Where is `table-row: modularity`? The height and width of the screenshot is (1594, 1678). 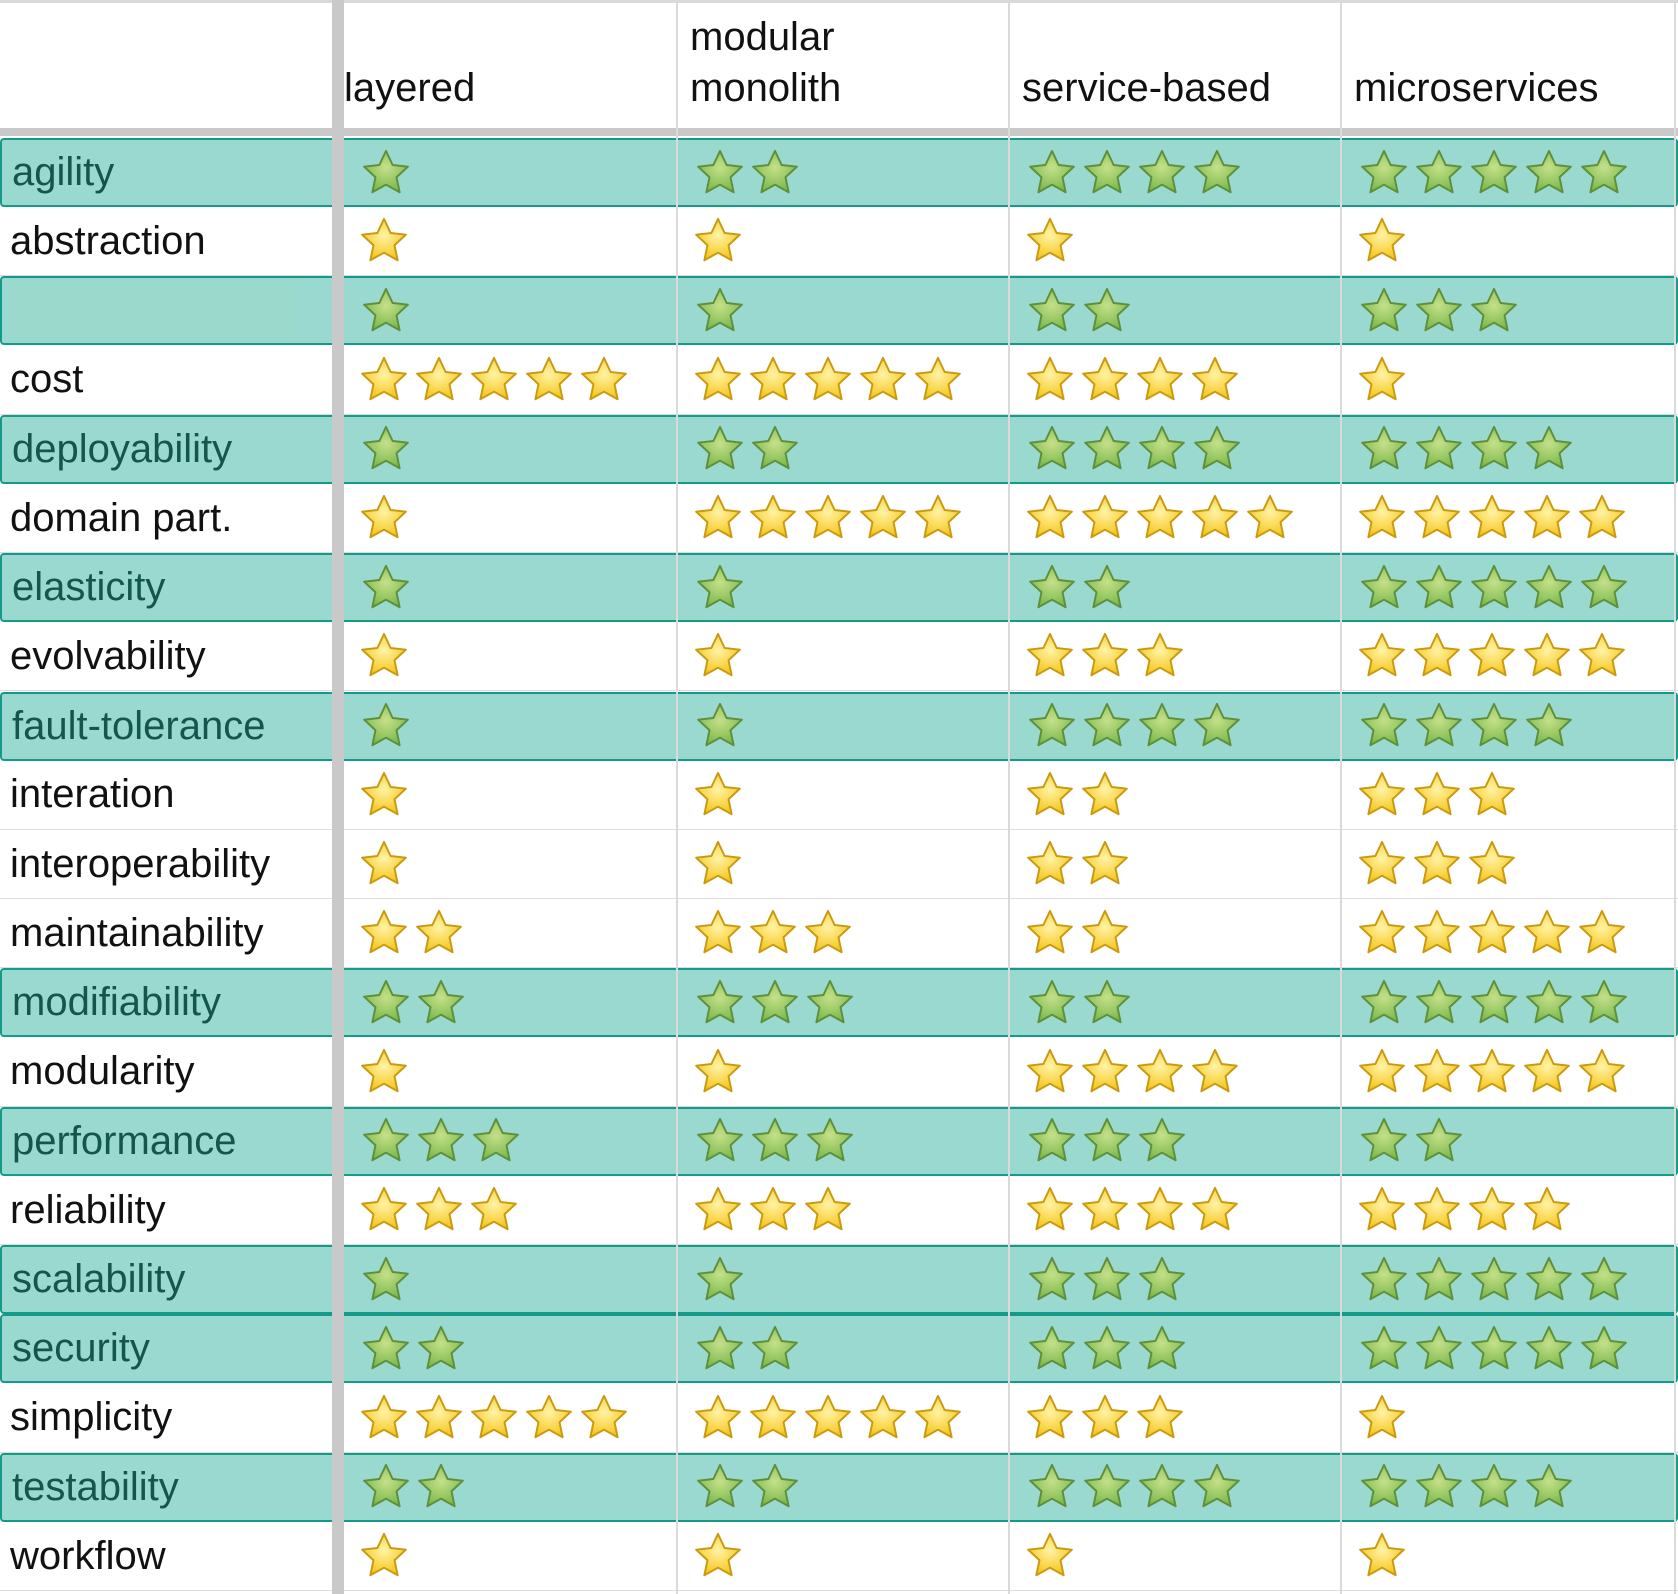 table-row: modularity is located at coordinates (839, 1072).